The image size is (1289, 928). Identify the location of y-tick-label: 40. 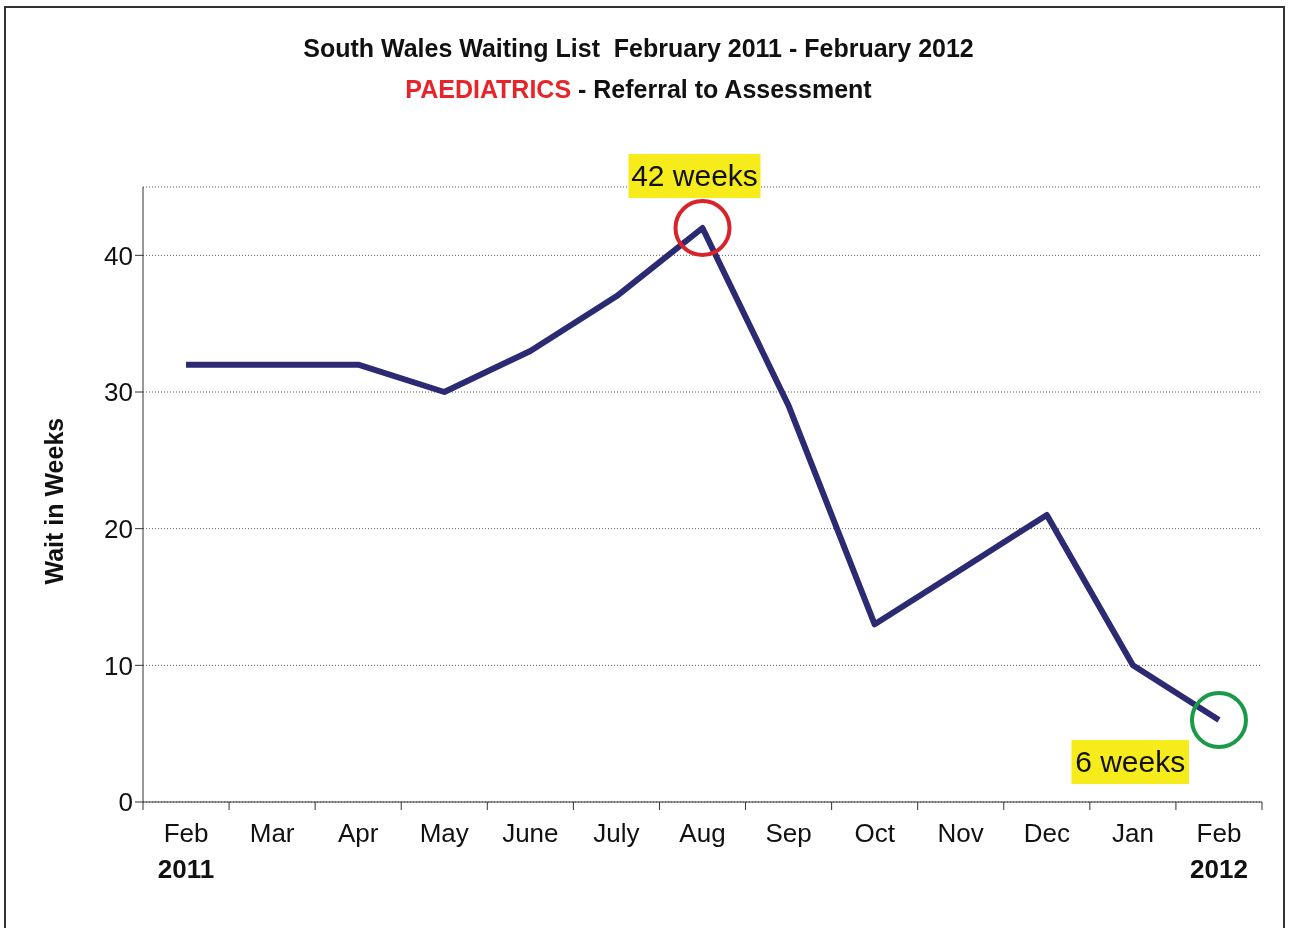
(118, 255).